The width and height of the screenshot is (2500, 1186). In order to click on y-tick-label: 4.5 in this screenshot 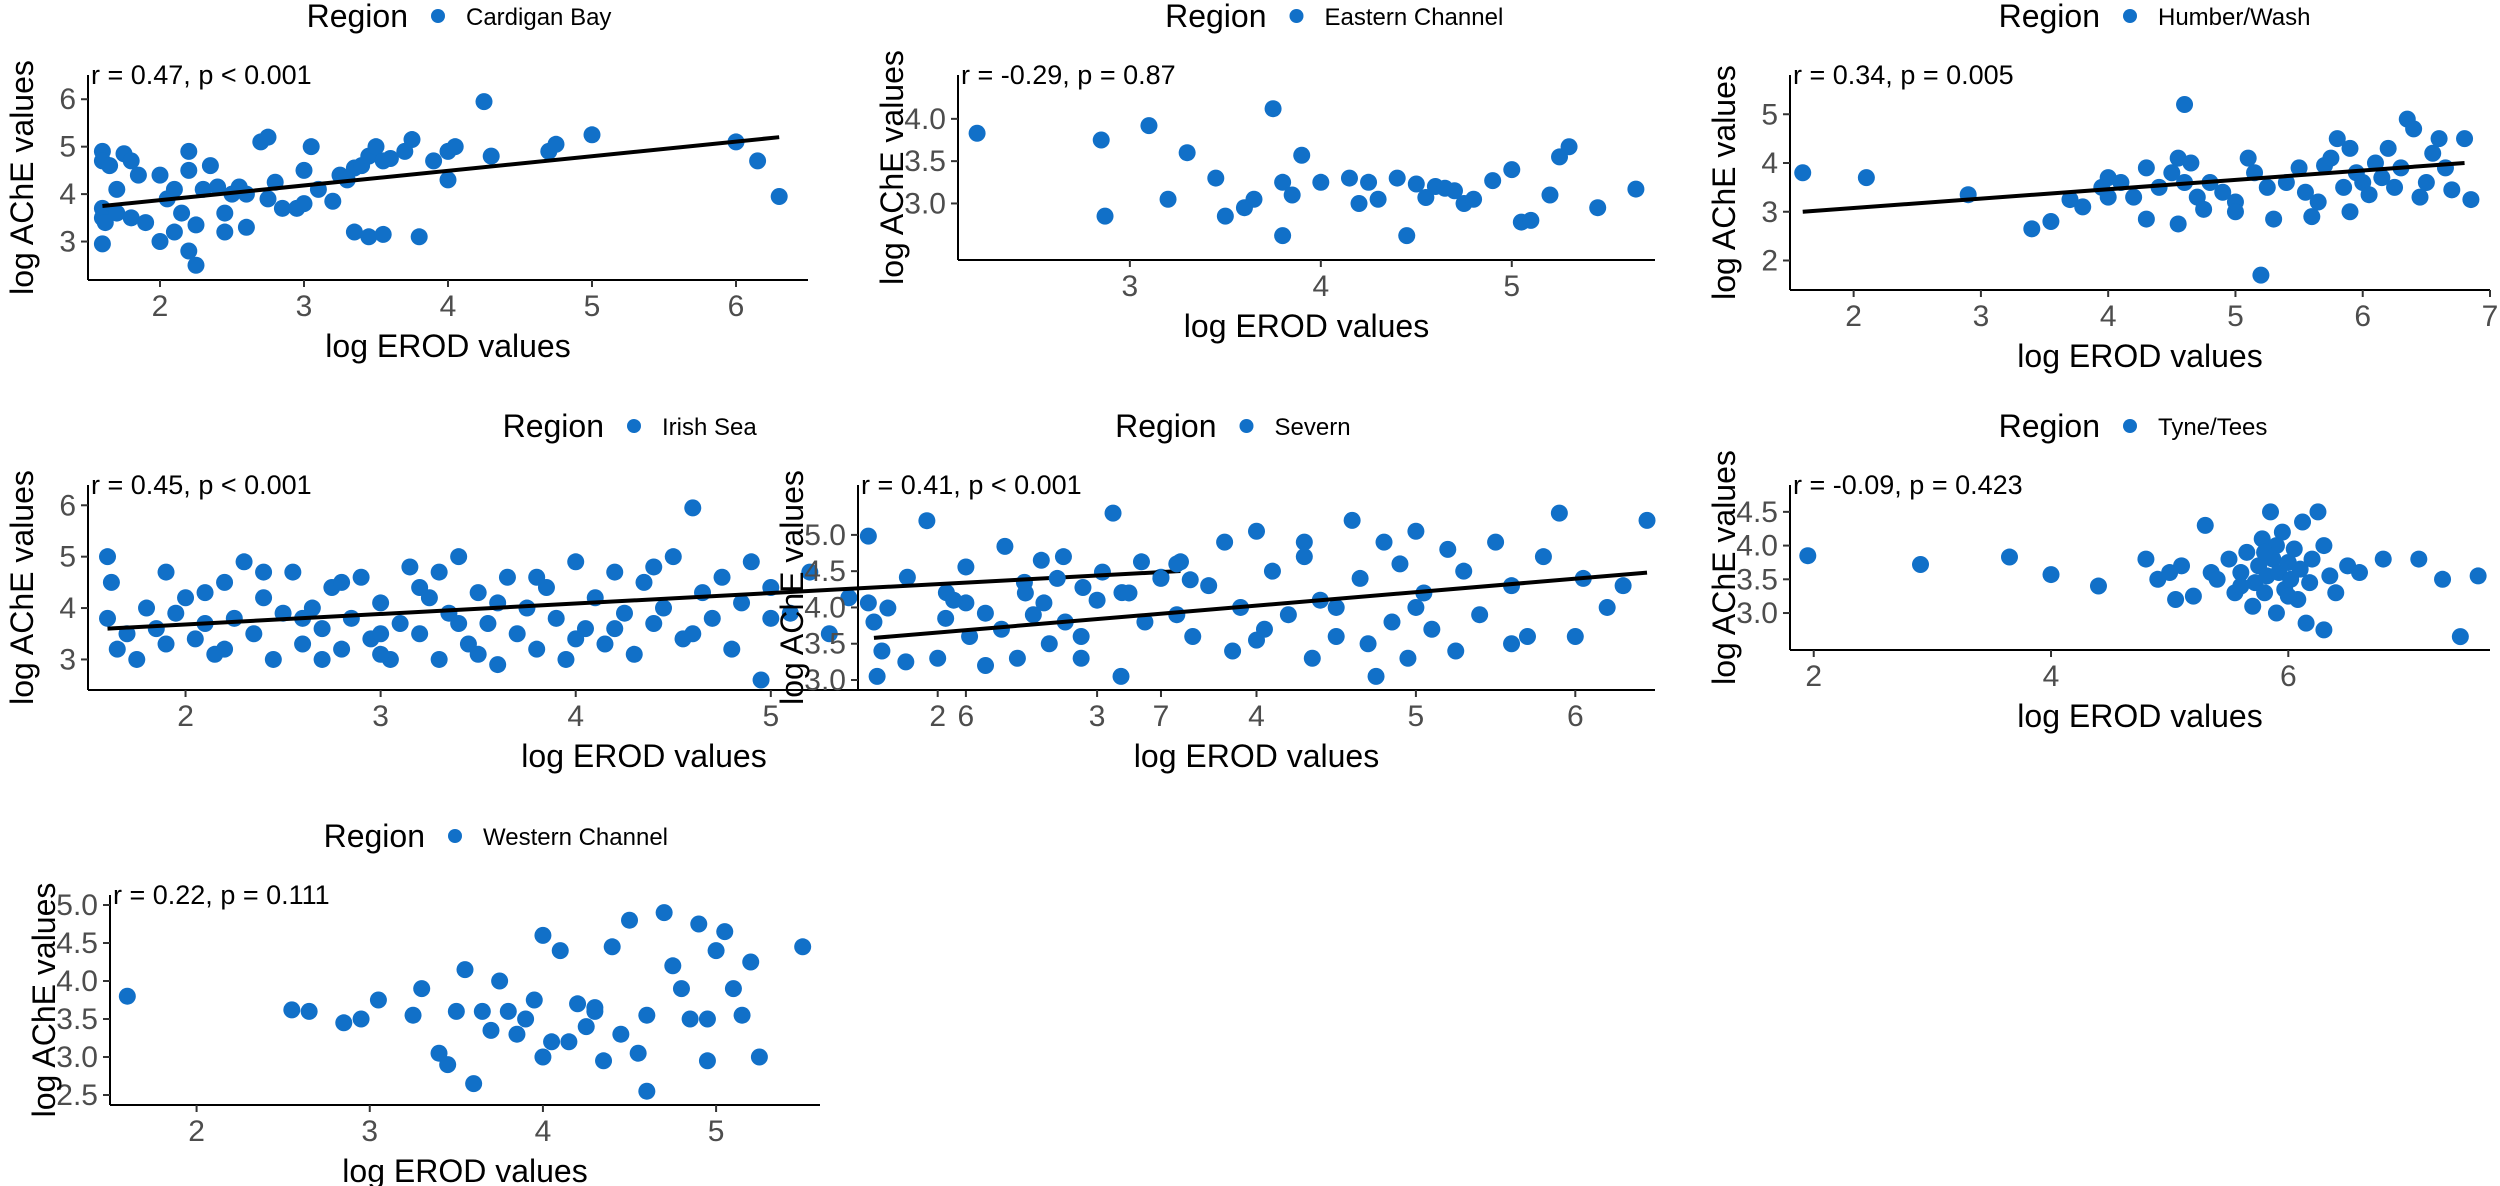, I will do `click(825, 571)`.